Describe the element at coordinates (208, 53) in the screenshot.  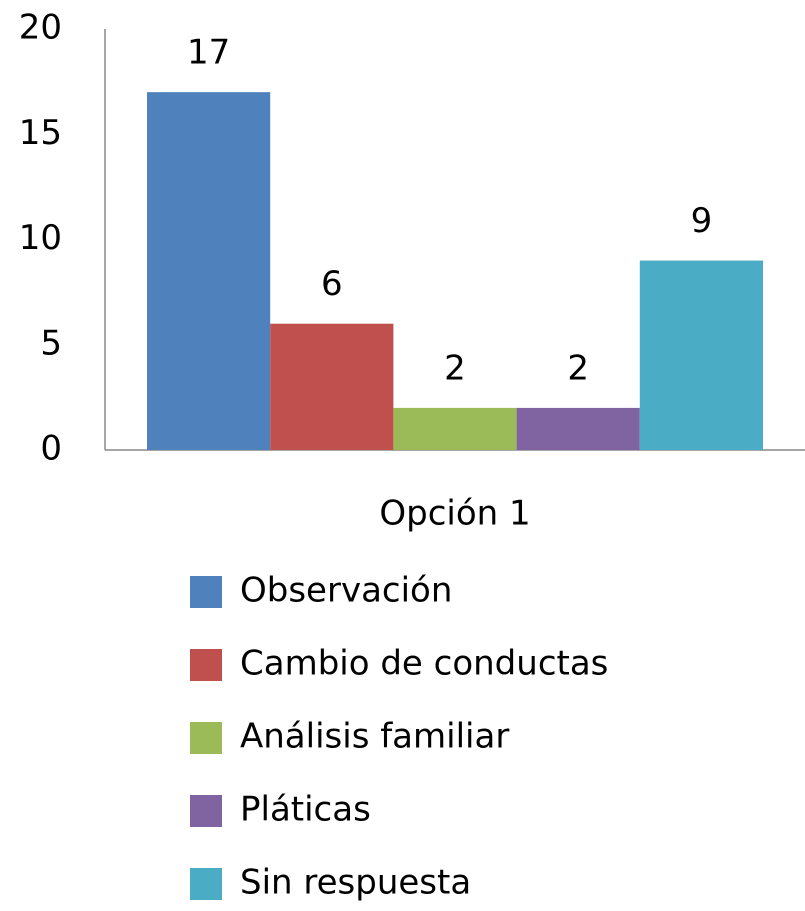
I see `value-label: 17` at that location.